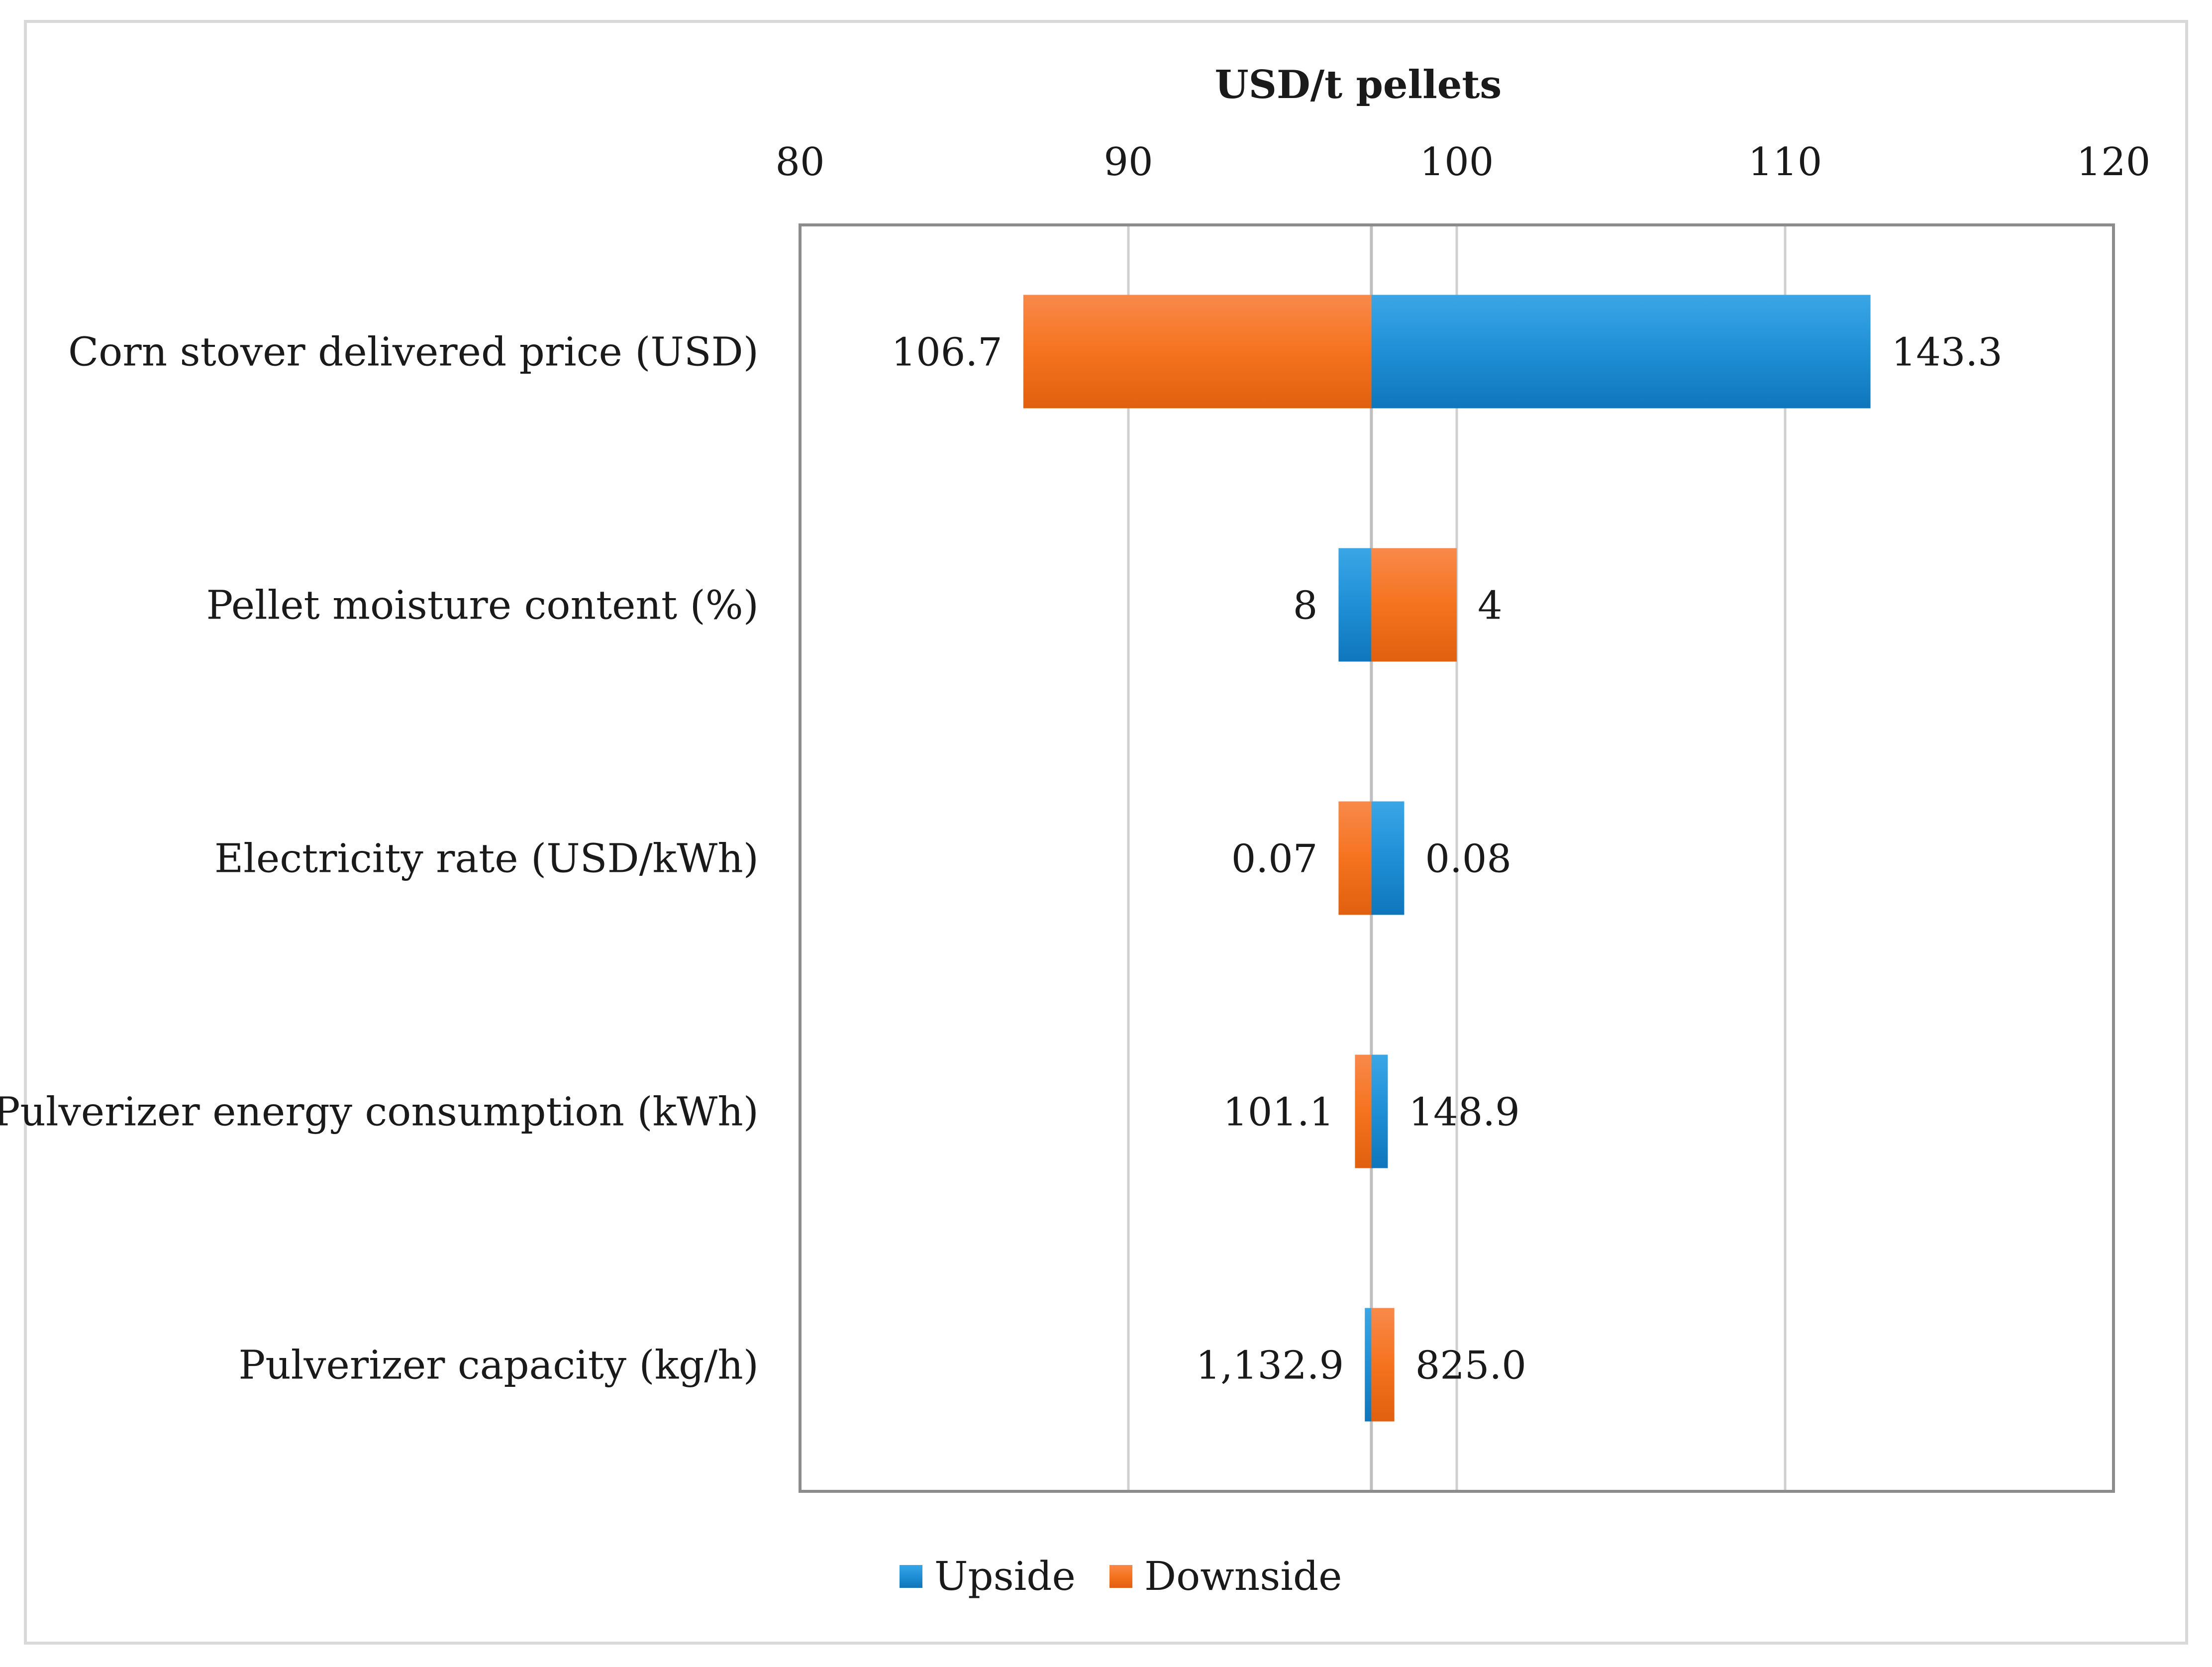 This screenshot has width=2212, height=1667. I want to click on data-label: 143.3, so click(1947, 352).